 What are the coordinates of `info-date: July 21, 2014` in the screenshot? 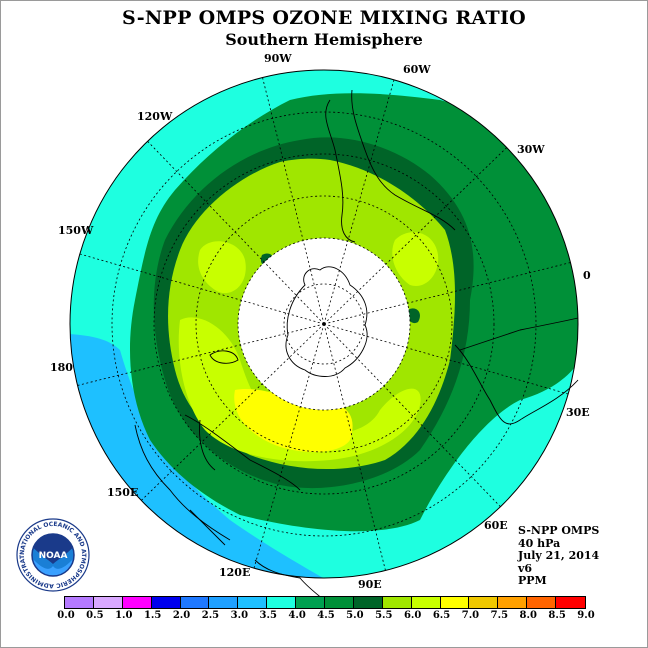 It's located at (559, 555).